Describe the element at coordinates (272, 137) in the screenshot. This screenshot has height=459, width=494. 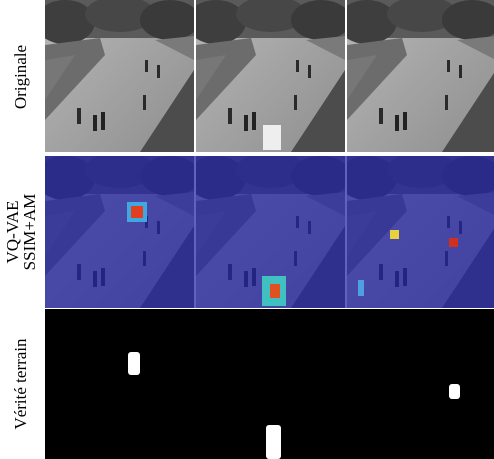
I see `vehicle` at that location.